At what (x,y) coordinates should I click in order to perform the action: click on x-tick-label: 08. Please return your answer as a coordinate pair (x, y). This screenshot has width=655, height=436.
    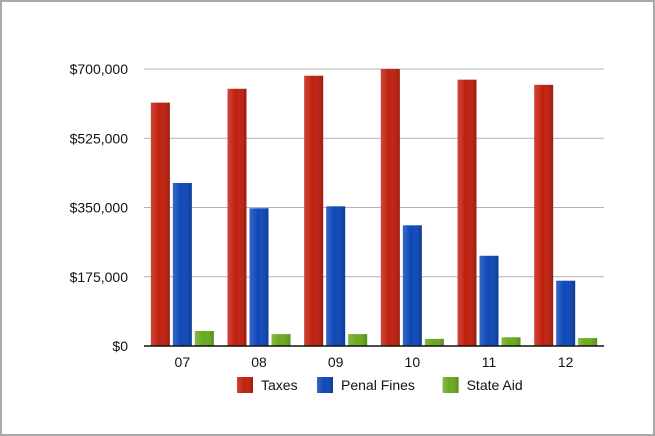
    Looking at the image, I should click on (259, 362).